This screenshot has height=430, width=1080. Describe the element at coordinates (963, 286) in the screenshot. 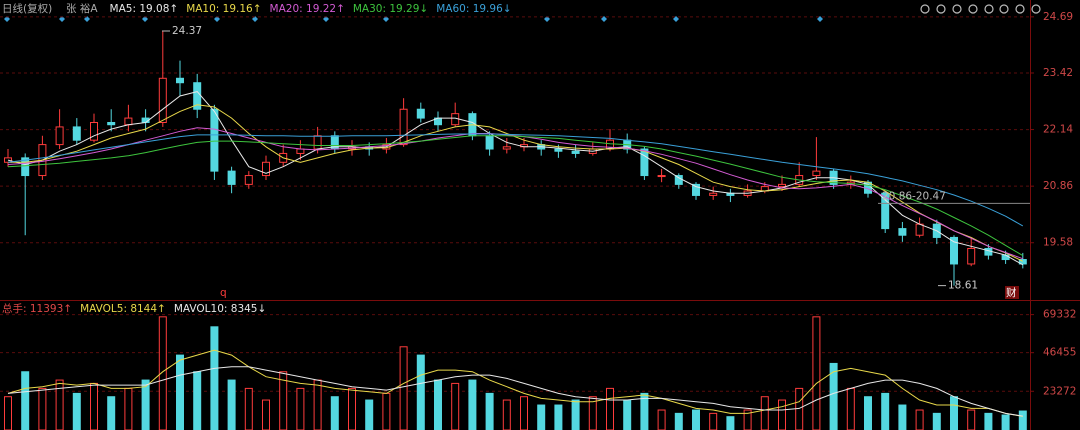

I see `annotation: 18.61` at that location.